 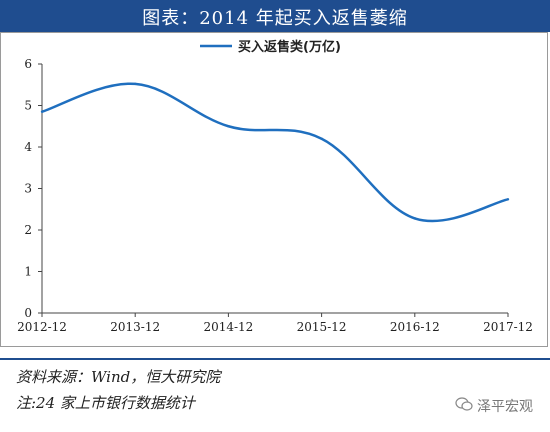 I want to click on legend: 买入返售类(万亿), so click(x=270, y=47).